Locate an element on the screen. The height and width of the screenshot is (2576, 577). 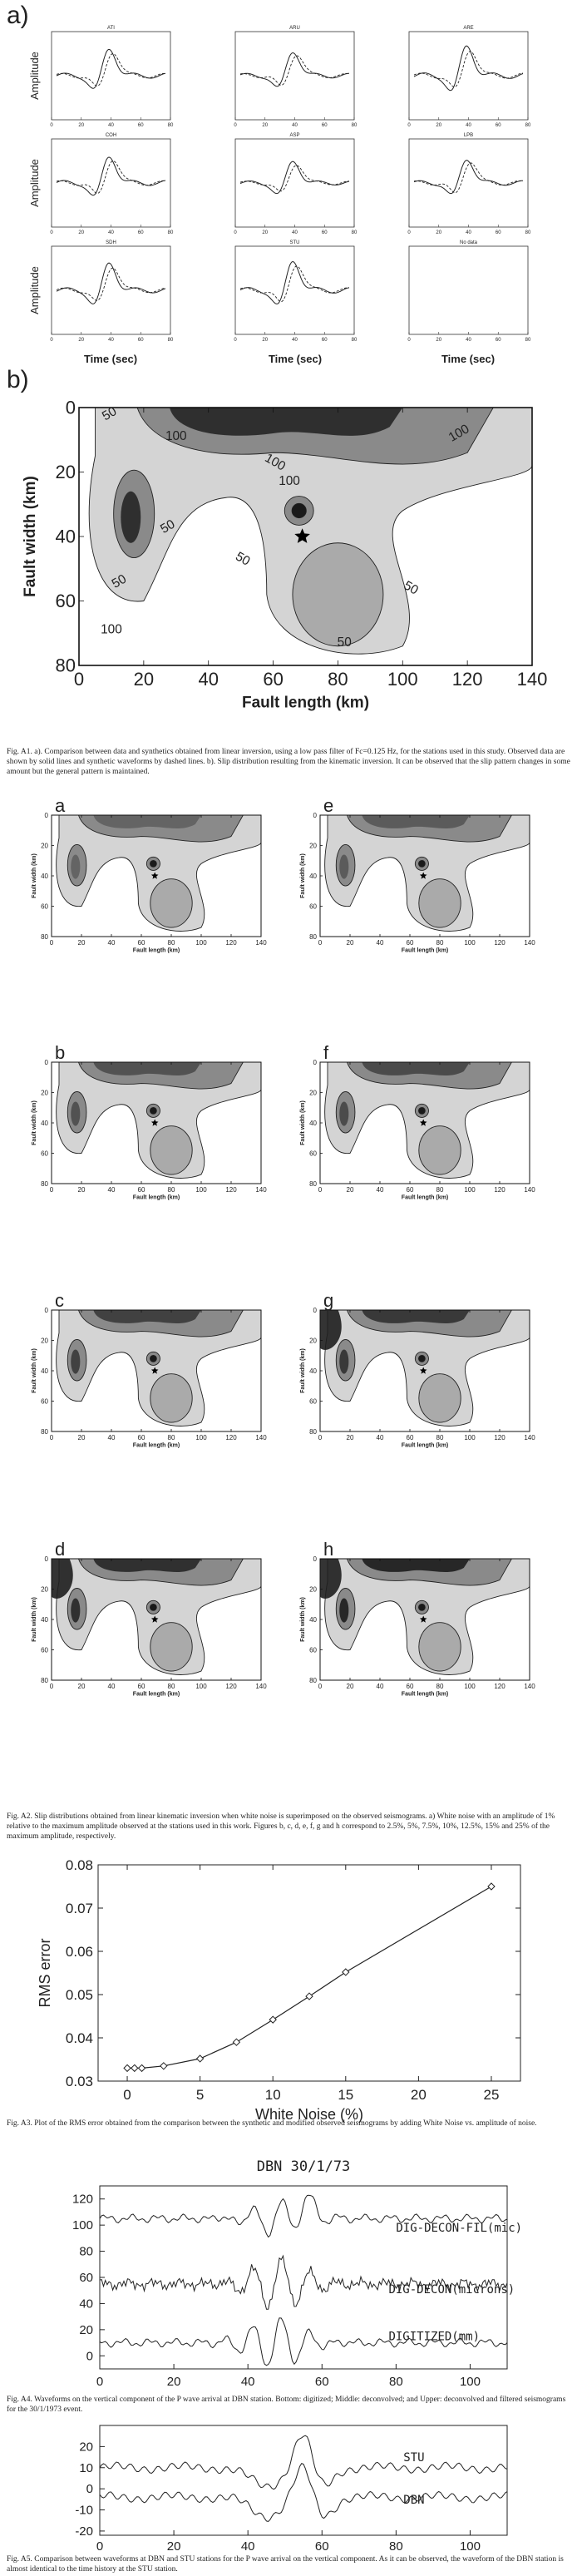
slip-patch-lower is located at coordinates (171, 1150).